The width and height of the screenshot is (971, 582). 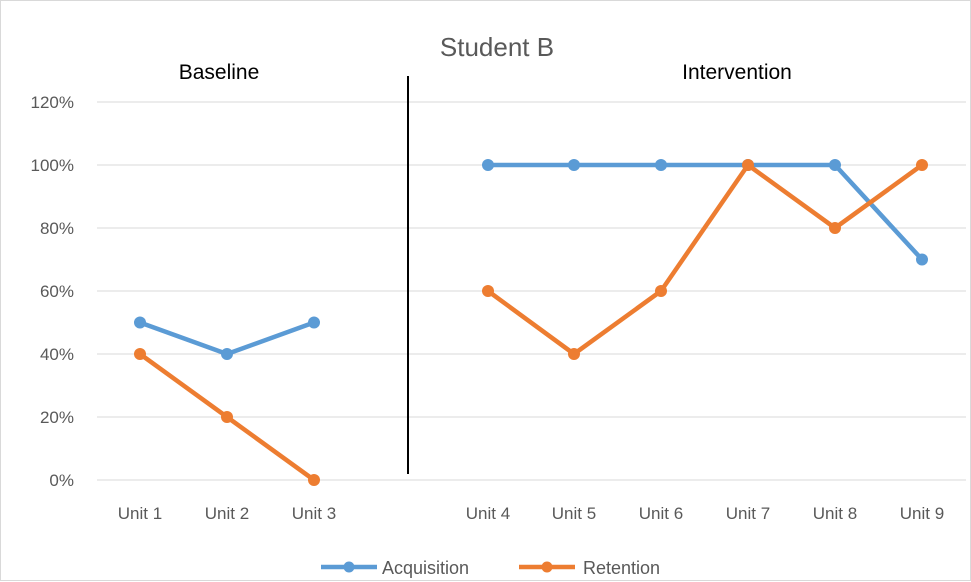 I want to click on legend-label: Retention, so click(x=621, y=568).